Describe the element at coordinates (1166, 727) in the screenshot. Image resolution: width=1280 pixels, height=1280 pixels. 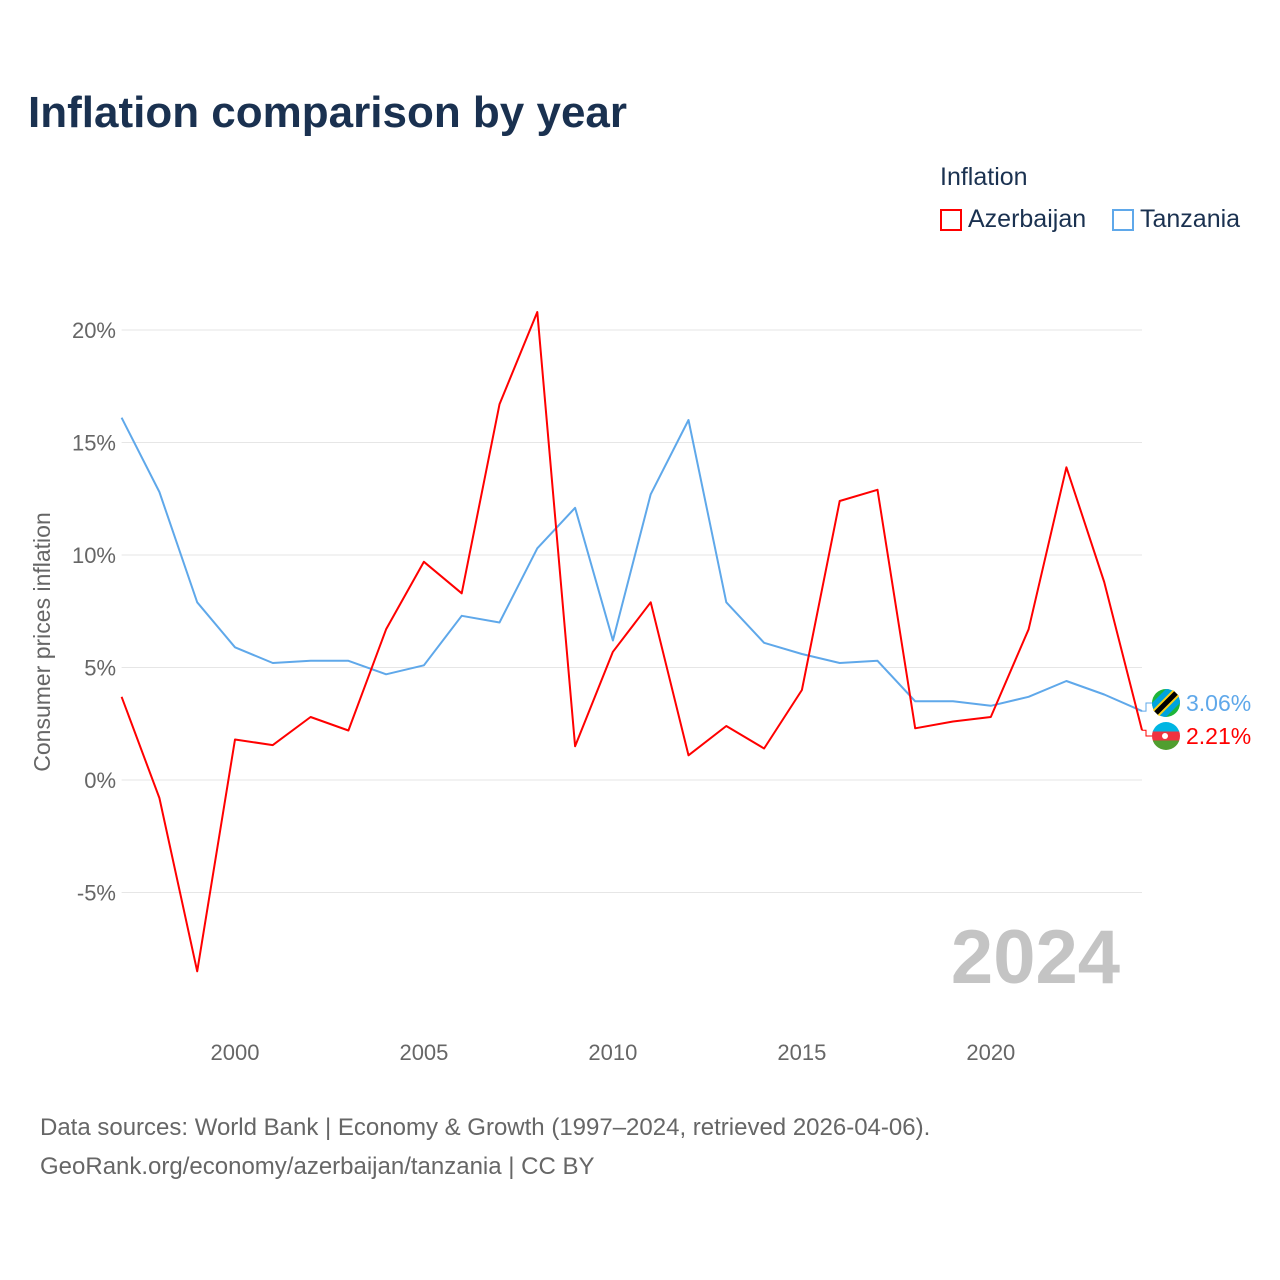
I see `azerbaijan-flag-icon` at that location.